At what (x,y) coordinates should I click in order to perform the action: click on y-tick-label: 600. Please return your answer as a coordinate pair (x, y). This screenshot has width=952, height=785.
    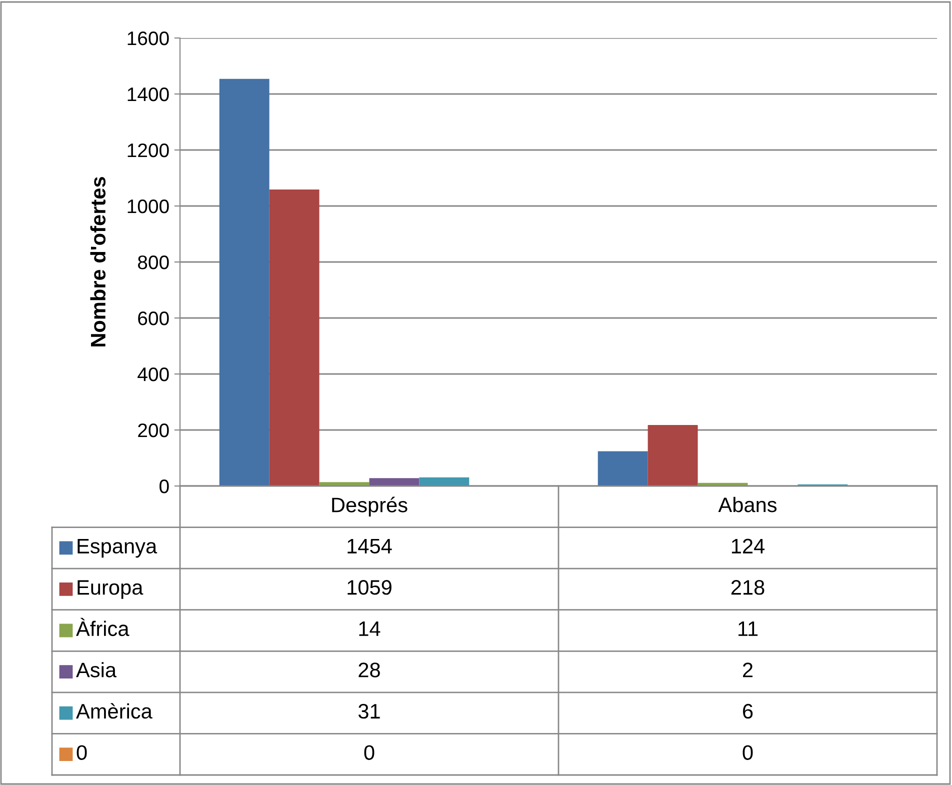
    Looking at the image, I should click on (153, 318).